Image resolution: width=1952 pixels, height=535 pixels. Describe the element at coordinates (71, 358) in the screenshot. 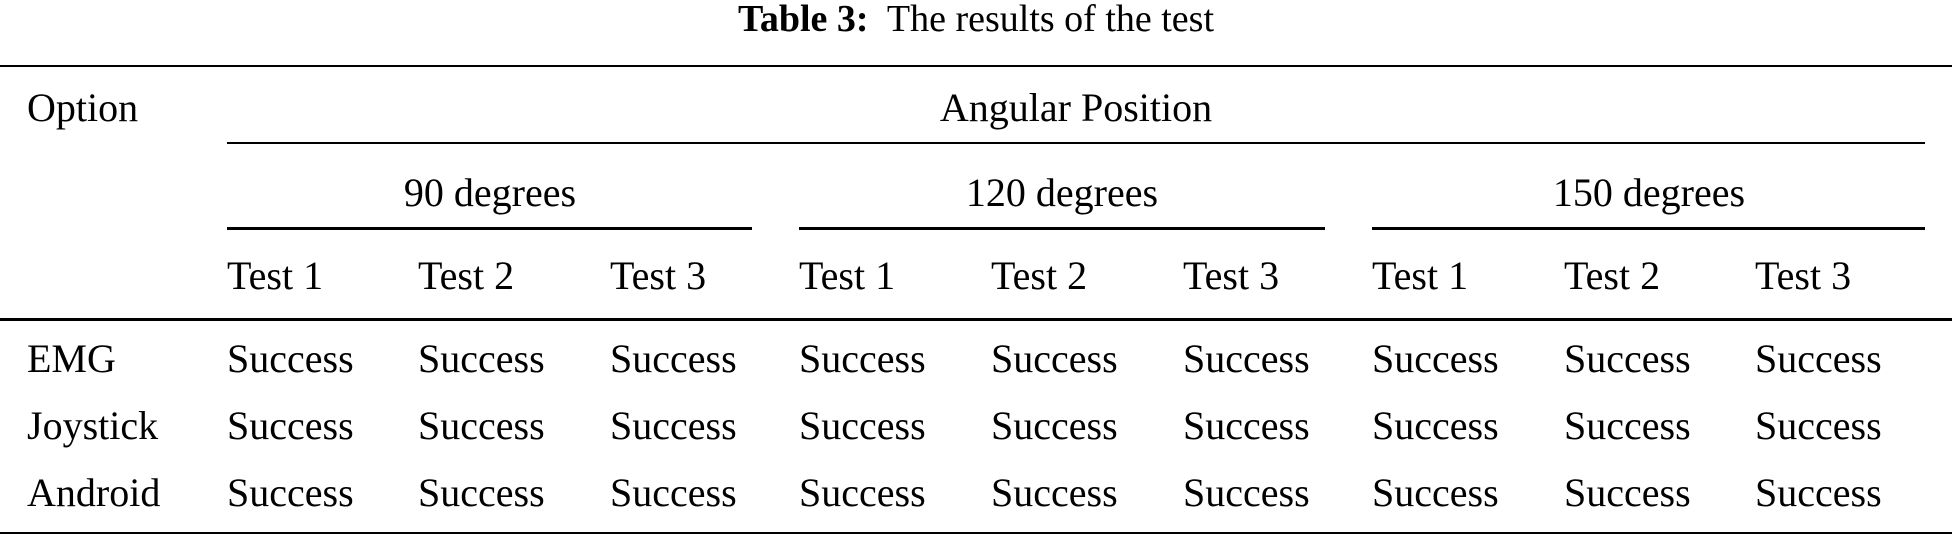

I see `option-cell: EMG` at that location.